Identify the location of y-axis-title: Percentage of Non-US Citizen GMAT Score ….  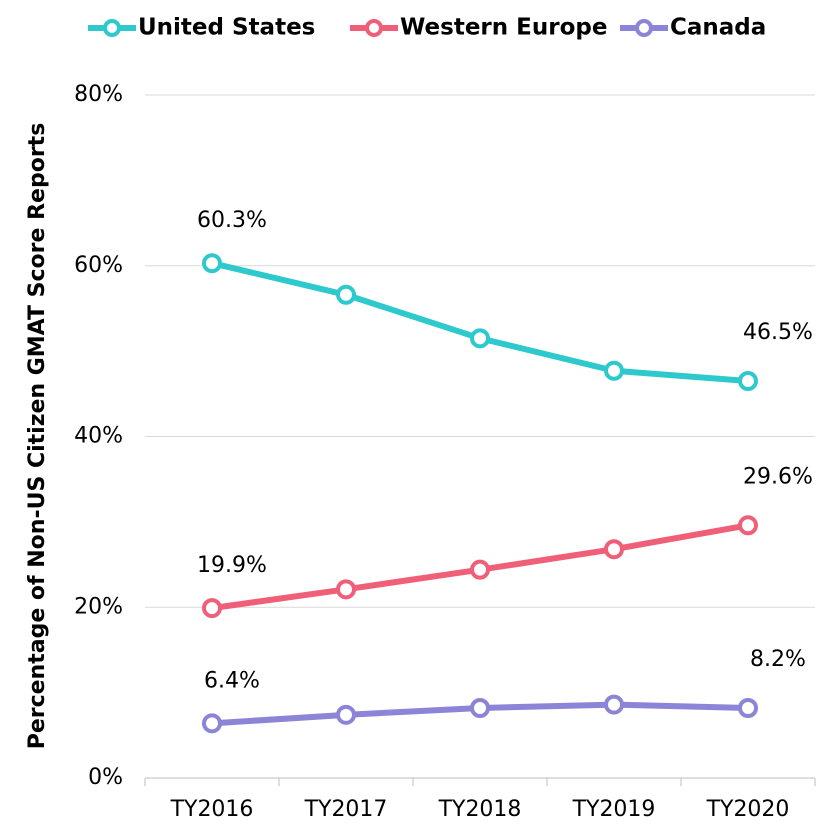
(37, 436).